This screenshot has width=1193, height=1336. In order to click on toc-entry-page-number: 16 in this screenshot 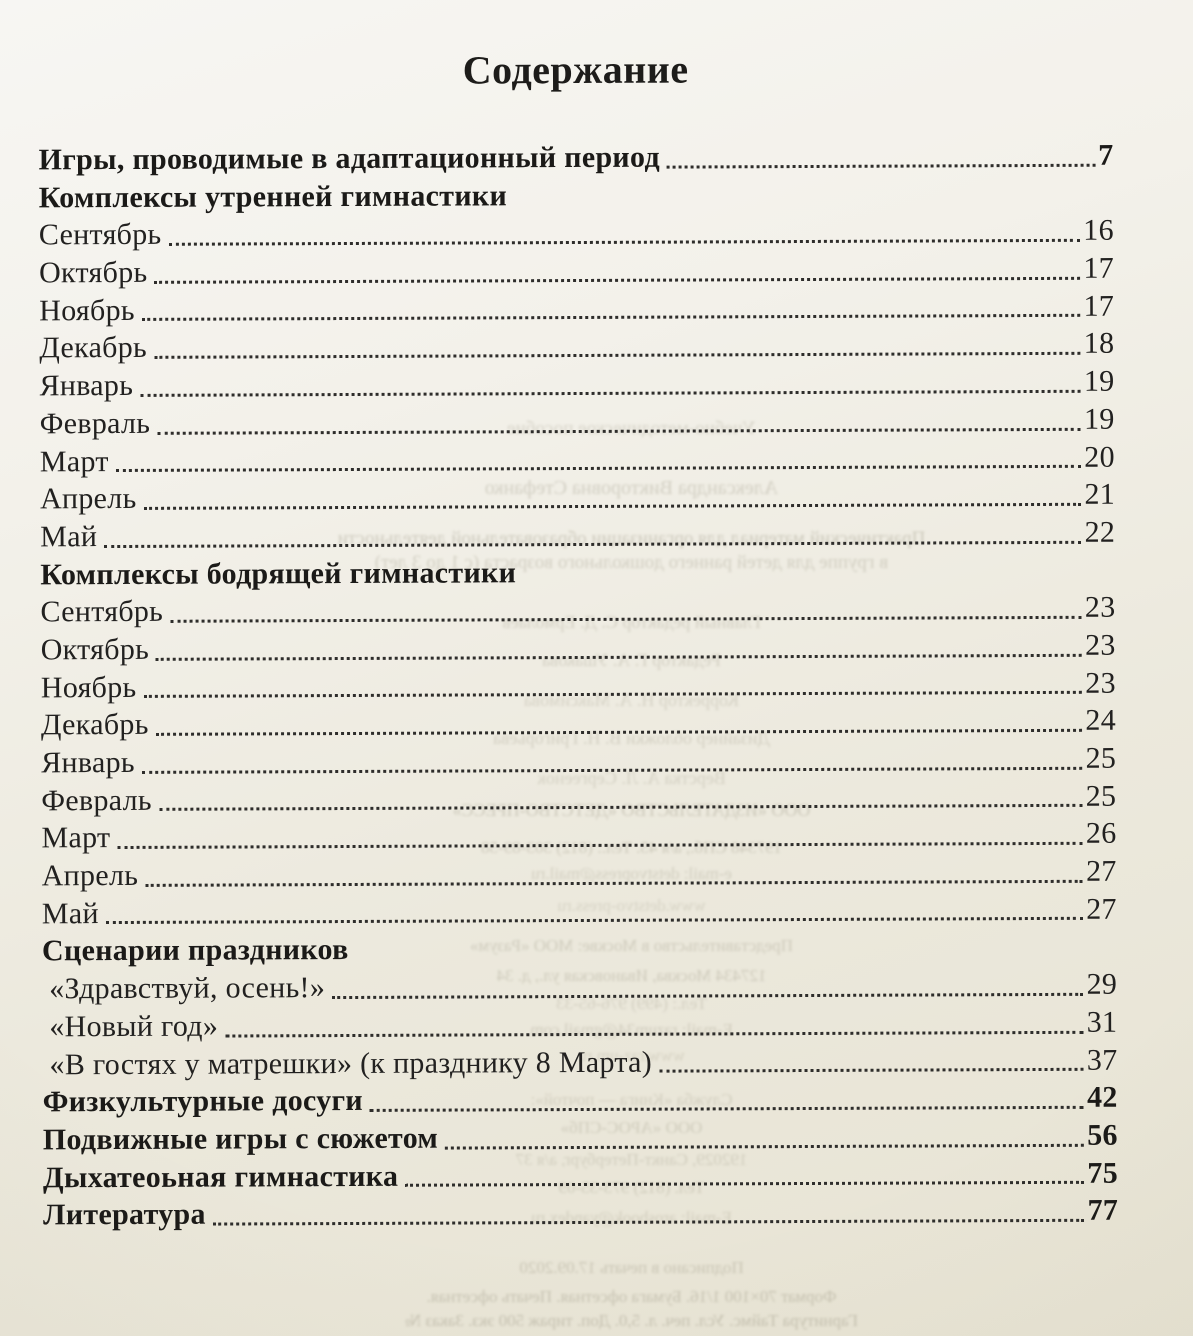, I will do `click(1098, 231)`.